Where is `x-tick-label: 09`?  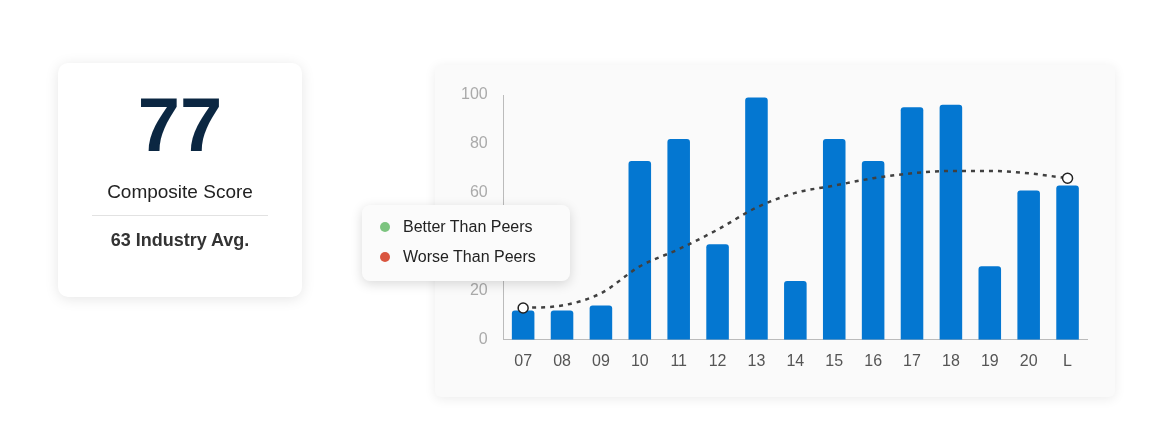
x-tick-label: 09 is located at coordinates (601, 360).